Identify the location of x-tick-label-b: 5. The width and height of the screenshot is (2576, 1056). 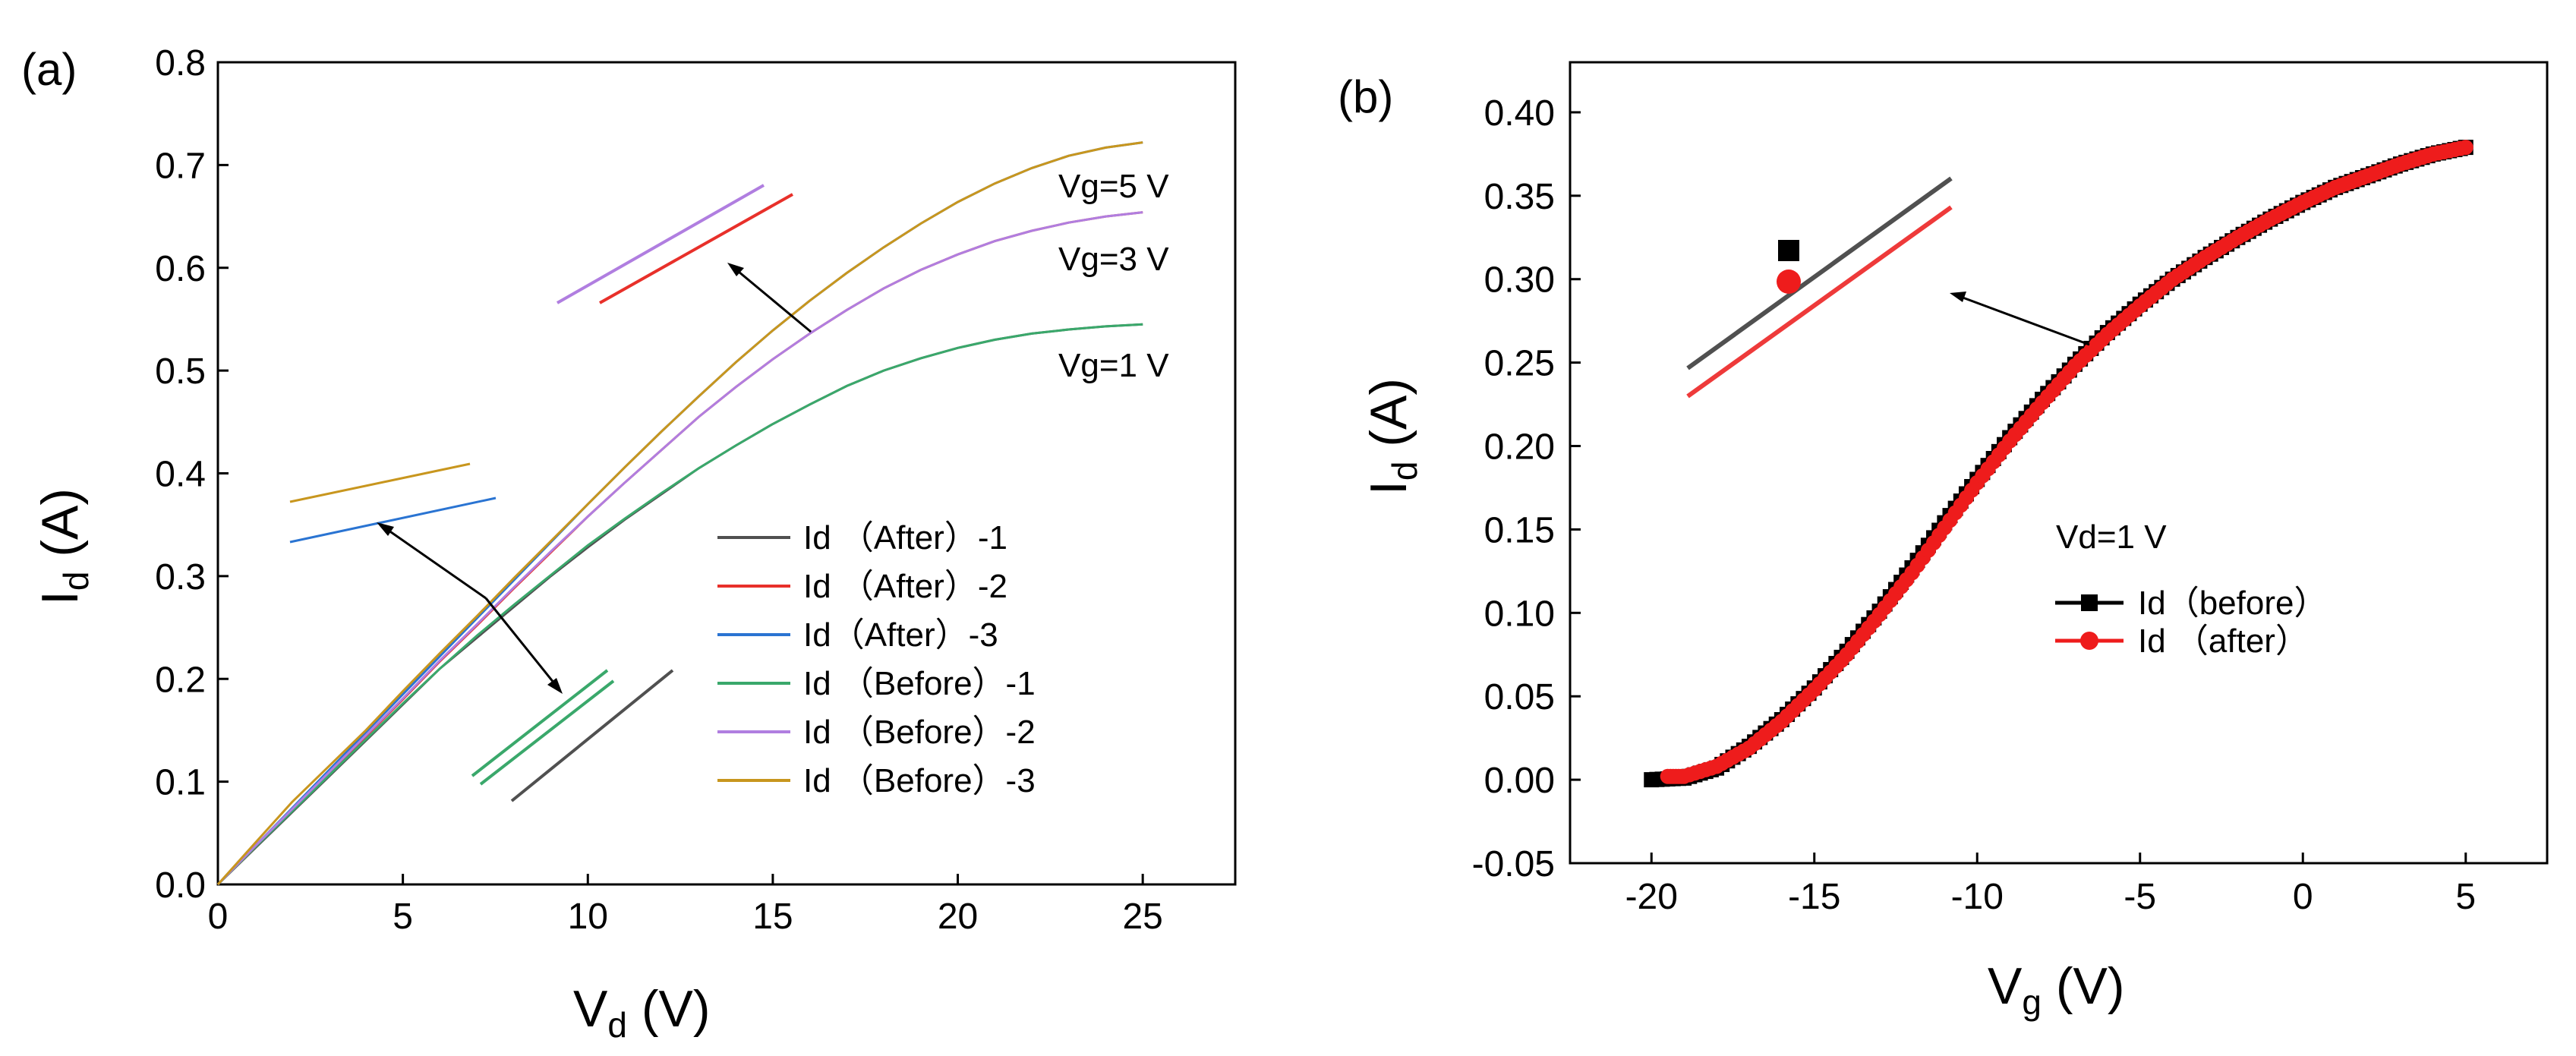
(2465, 897).